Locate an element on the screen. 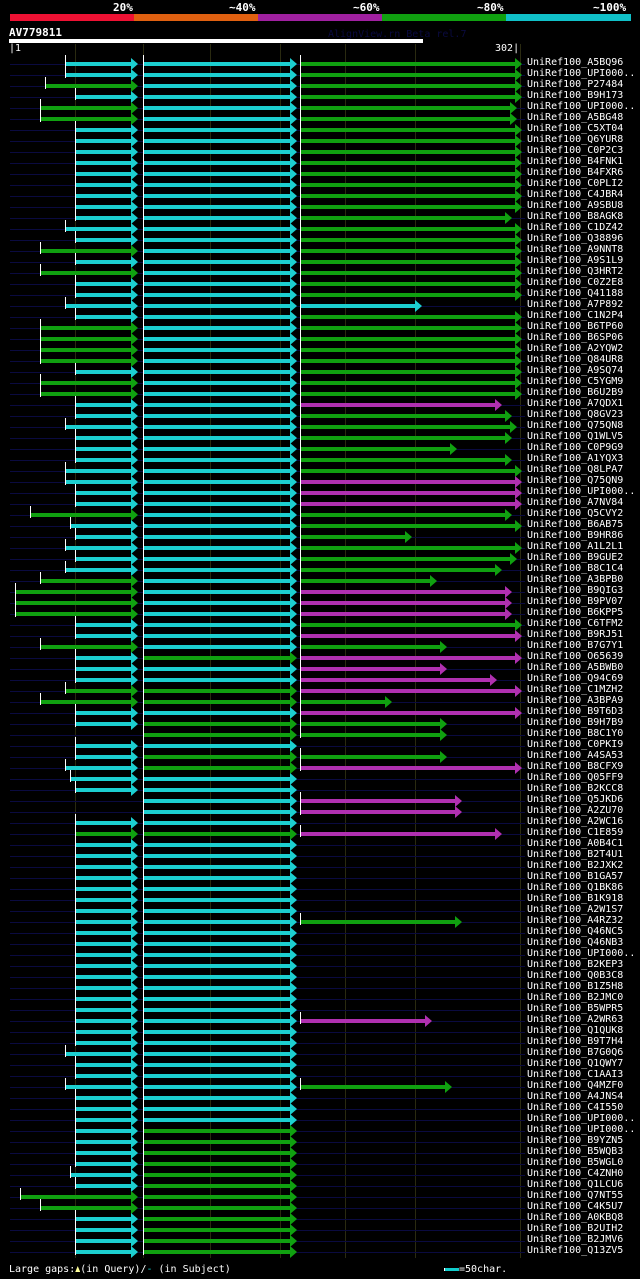 Image resolution: width=640 pixels, height=1279 pixels. hit-label: UniRef100_O65639 is located at coordinates (575, 656).